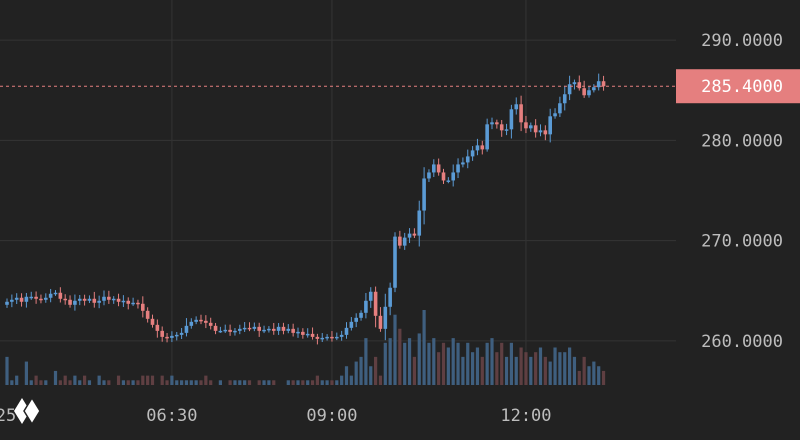 The width and height of the screenshot is (800, 440). What do you see at coordinates (276, 416) in the screenshot?
I see `time-axis: 25 06:30 09:00 12:00` at bounding box center [276, 416].